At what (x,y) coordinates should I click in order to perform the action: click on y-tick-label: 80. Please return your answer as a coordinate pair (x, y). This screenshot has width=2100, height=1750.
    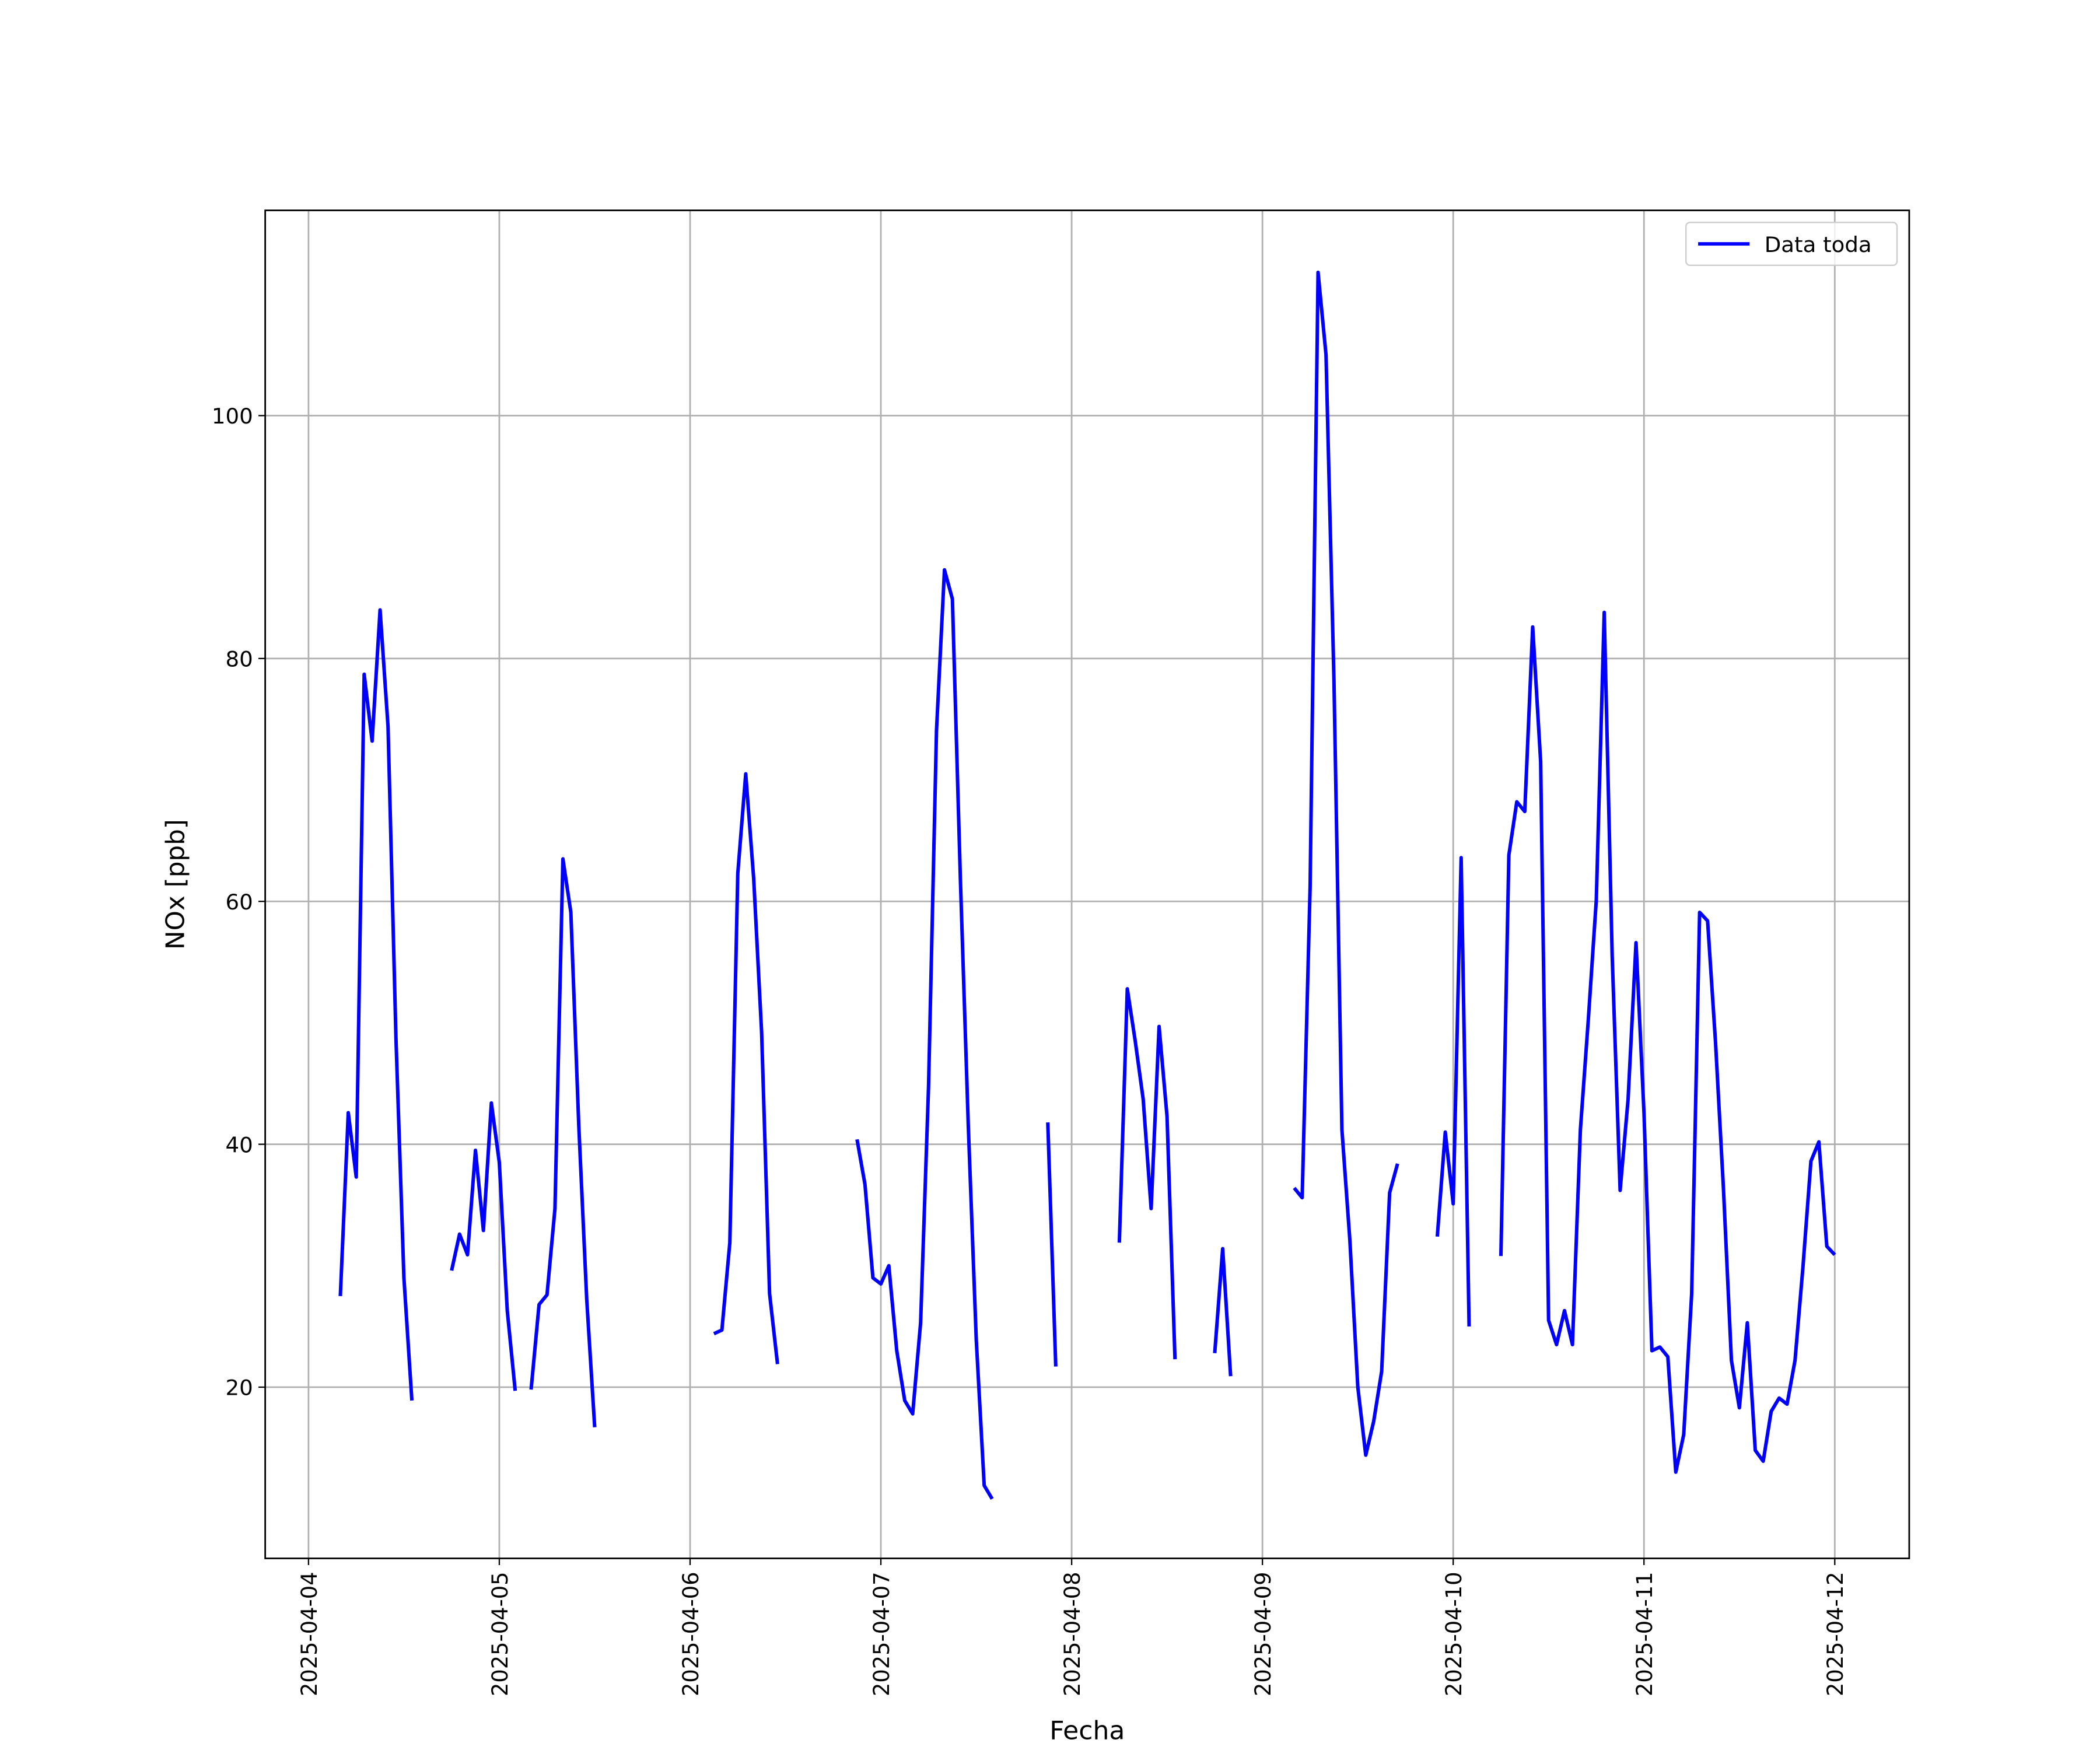
    Looking at the image, I should click on (239, 659).